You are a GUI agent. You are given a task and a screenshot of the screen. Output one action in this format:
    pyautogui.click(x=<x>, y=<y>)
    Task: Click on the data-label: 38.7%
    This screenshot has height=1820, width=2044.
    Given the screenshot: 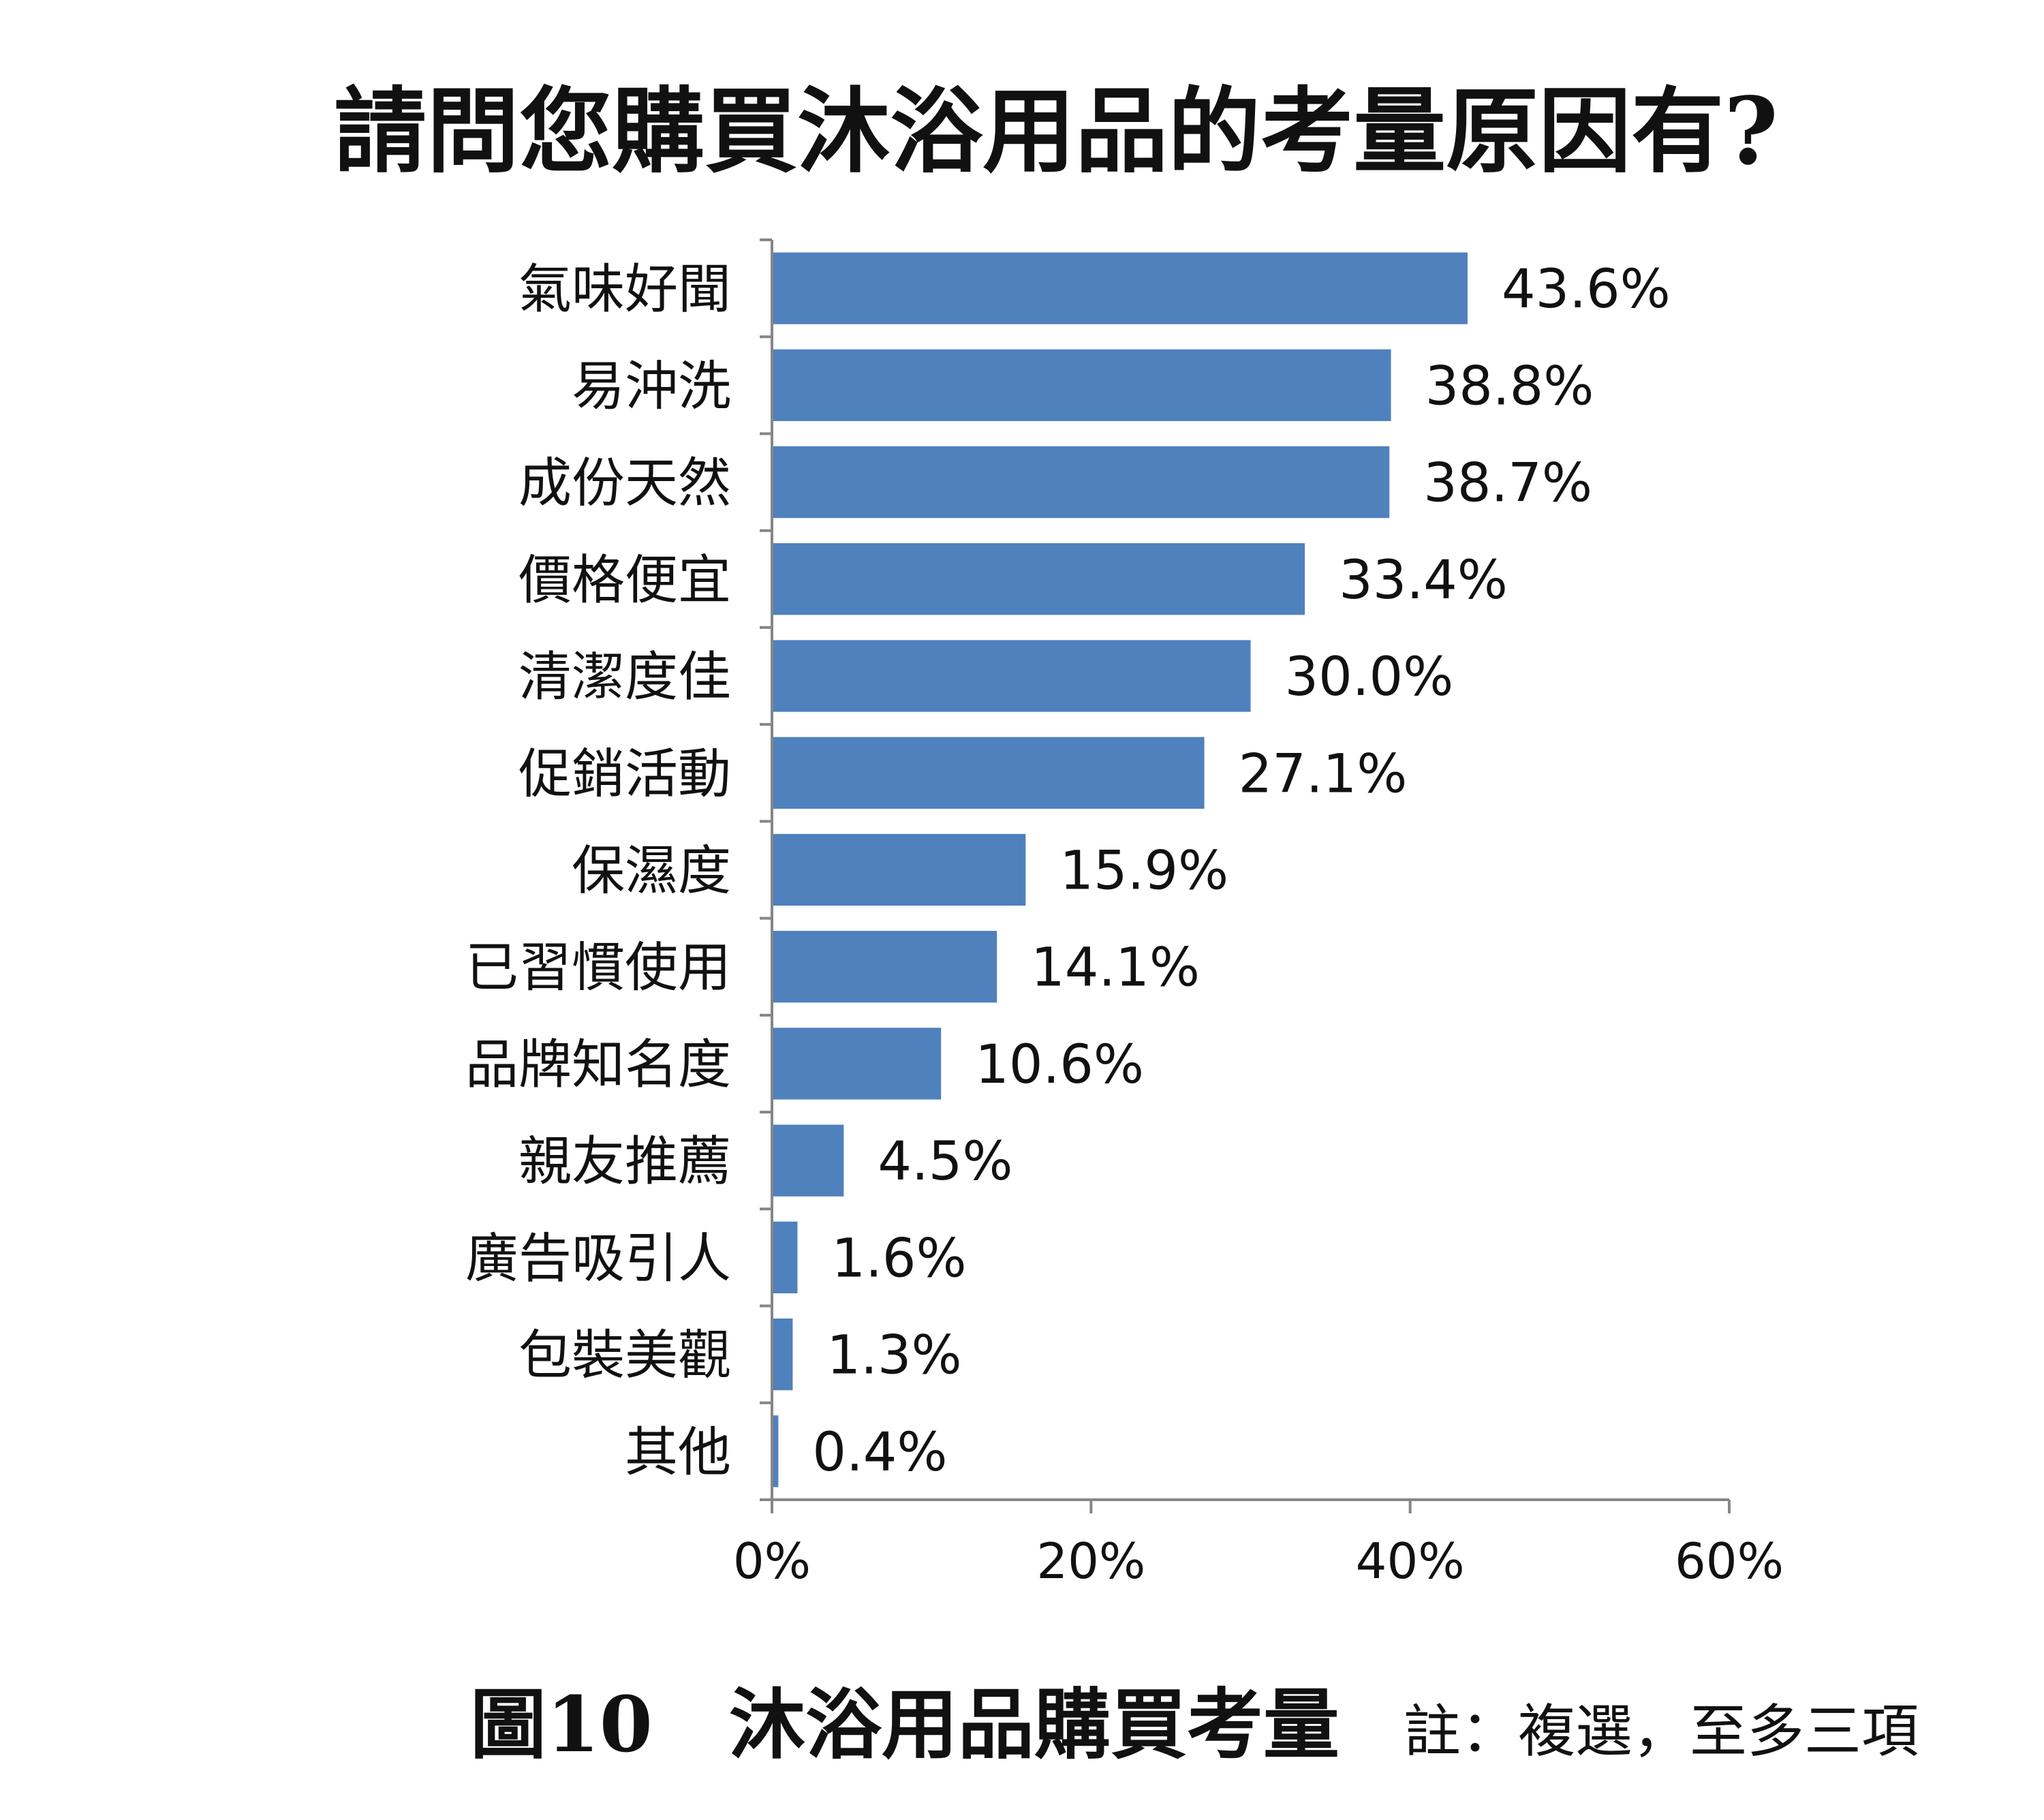 What is the action you would take?
    pyautogui.click(x=1507, y=483)
    